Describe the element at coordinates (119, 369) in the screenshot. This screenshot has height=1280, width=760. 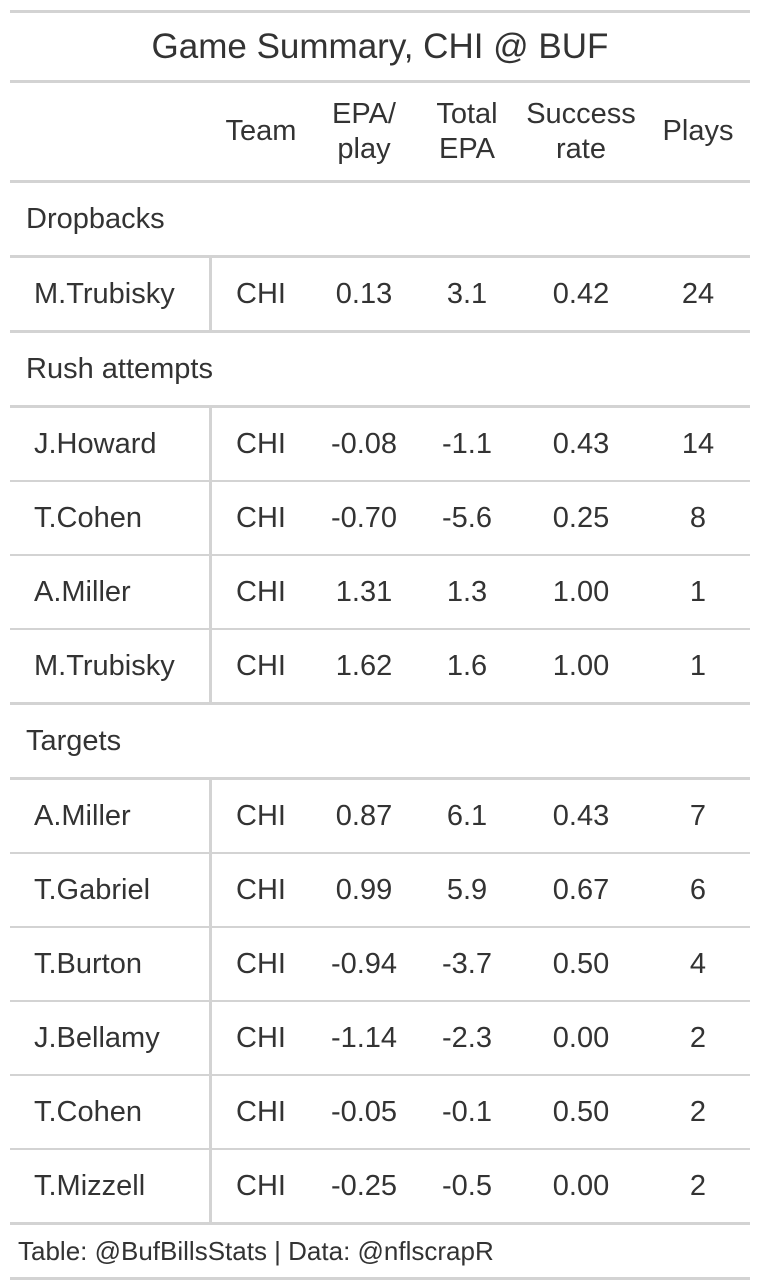
I see `group-label: Rush attempts` at that location.